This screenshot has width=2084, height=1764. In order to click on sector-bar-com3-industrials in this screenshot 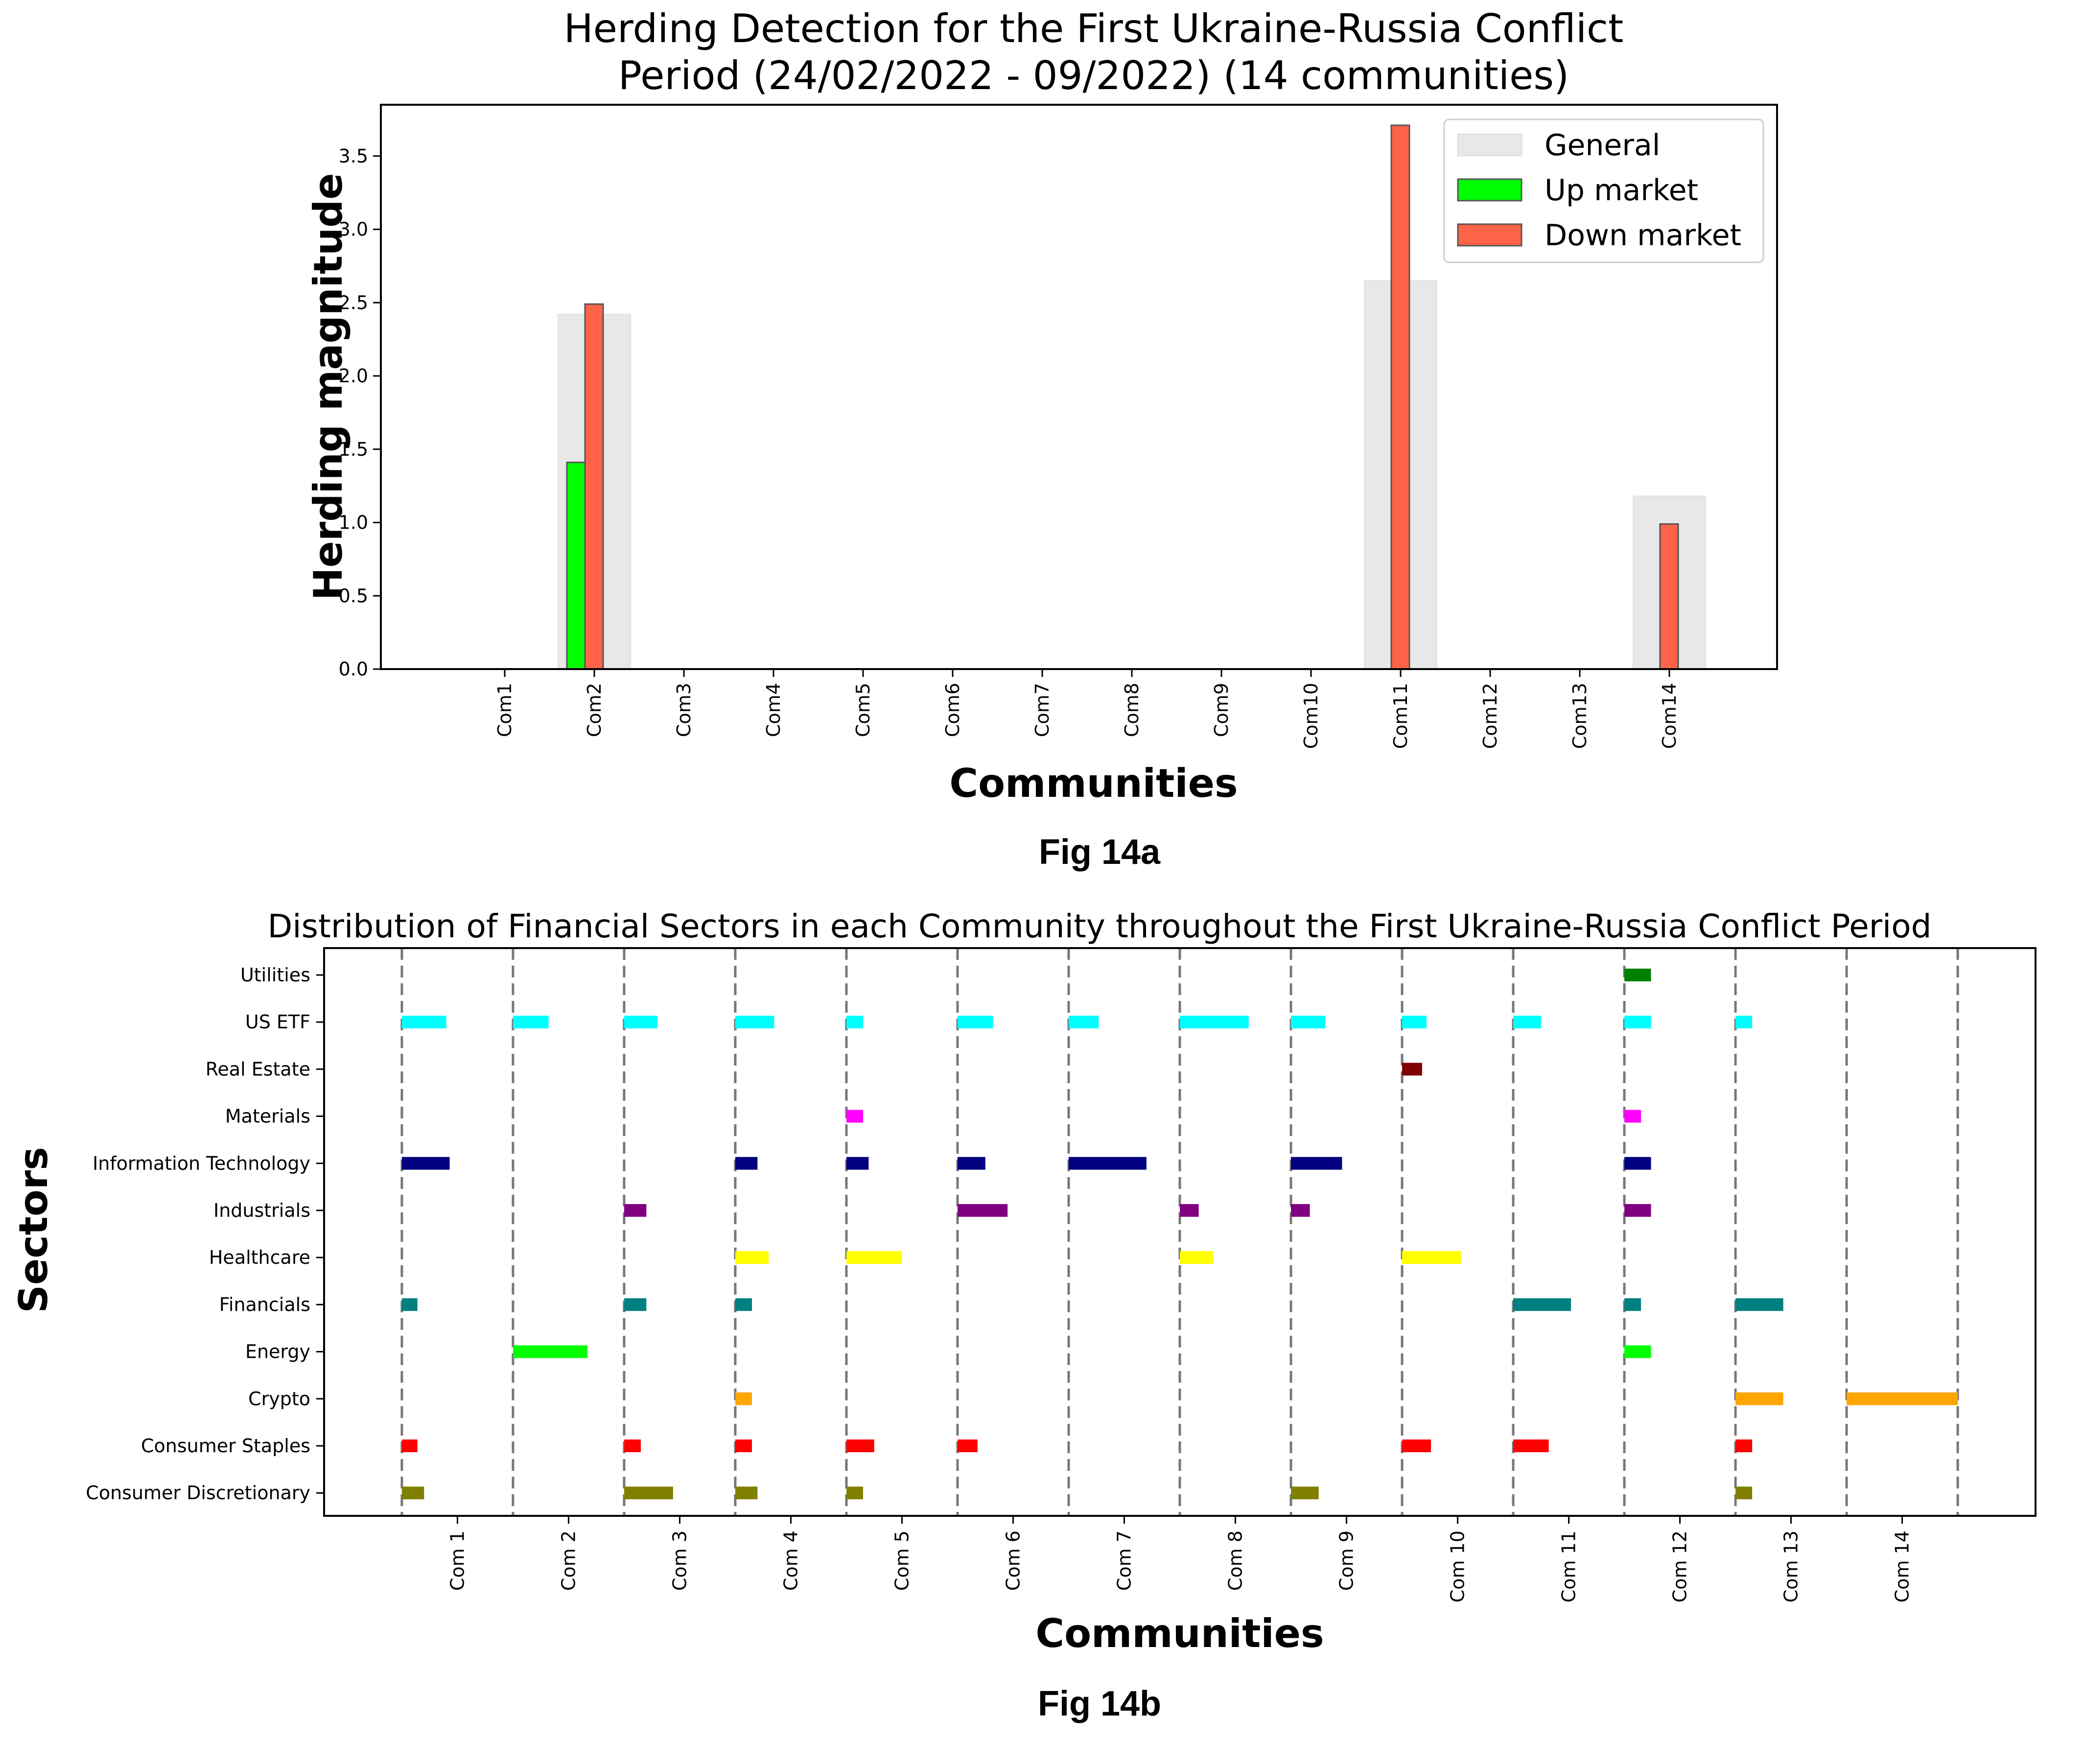, I will do `click(635, 1210)`.